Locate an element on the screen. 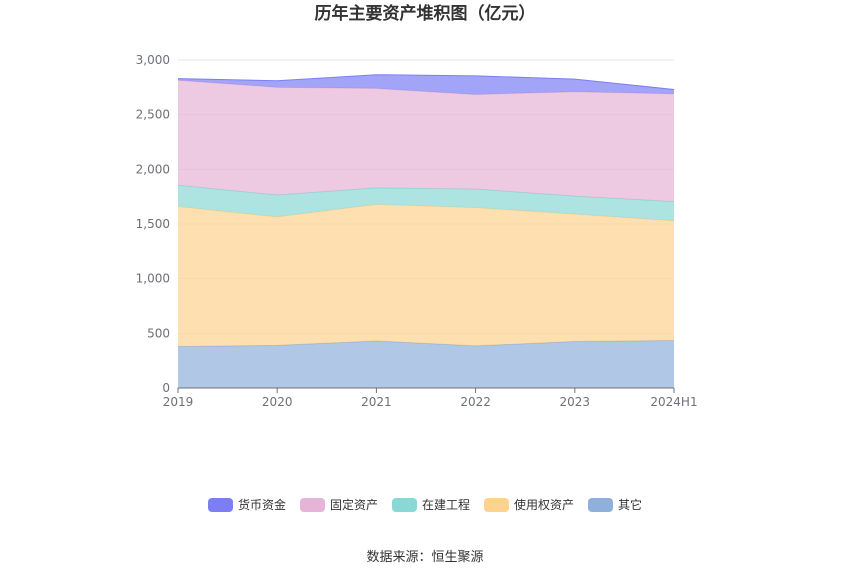 The image size is (850, 575). legend-label: 其它 is located at coordinates (630, 505).